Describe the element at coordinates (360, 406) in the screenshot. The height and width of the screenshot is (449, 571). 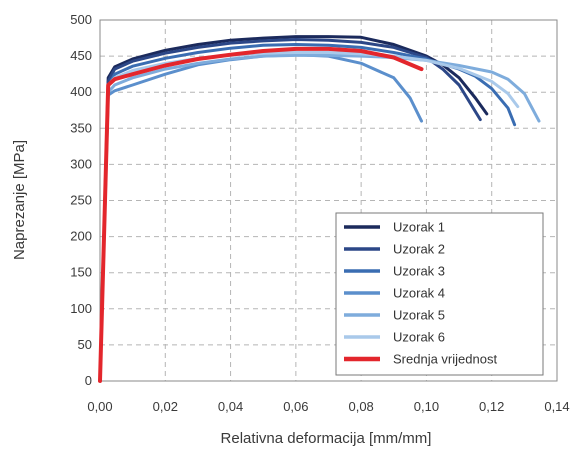
I see `x-tick-label: 0,08` at that location.